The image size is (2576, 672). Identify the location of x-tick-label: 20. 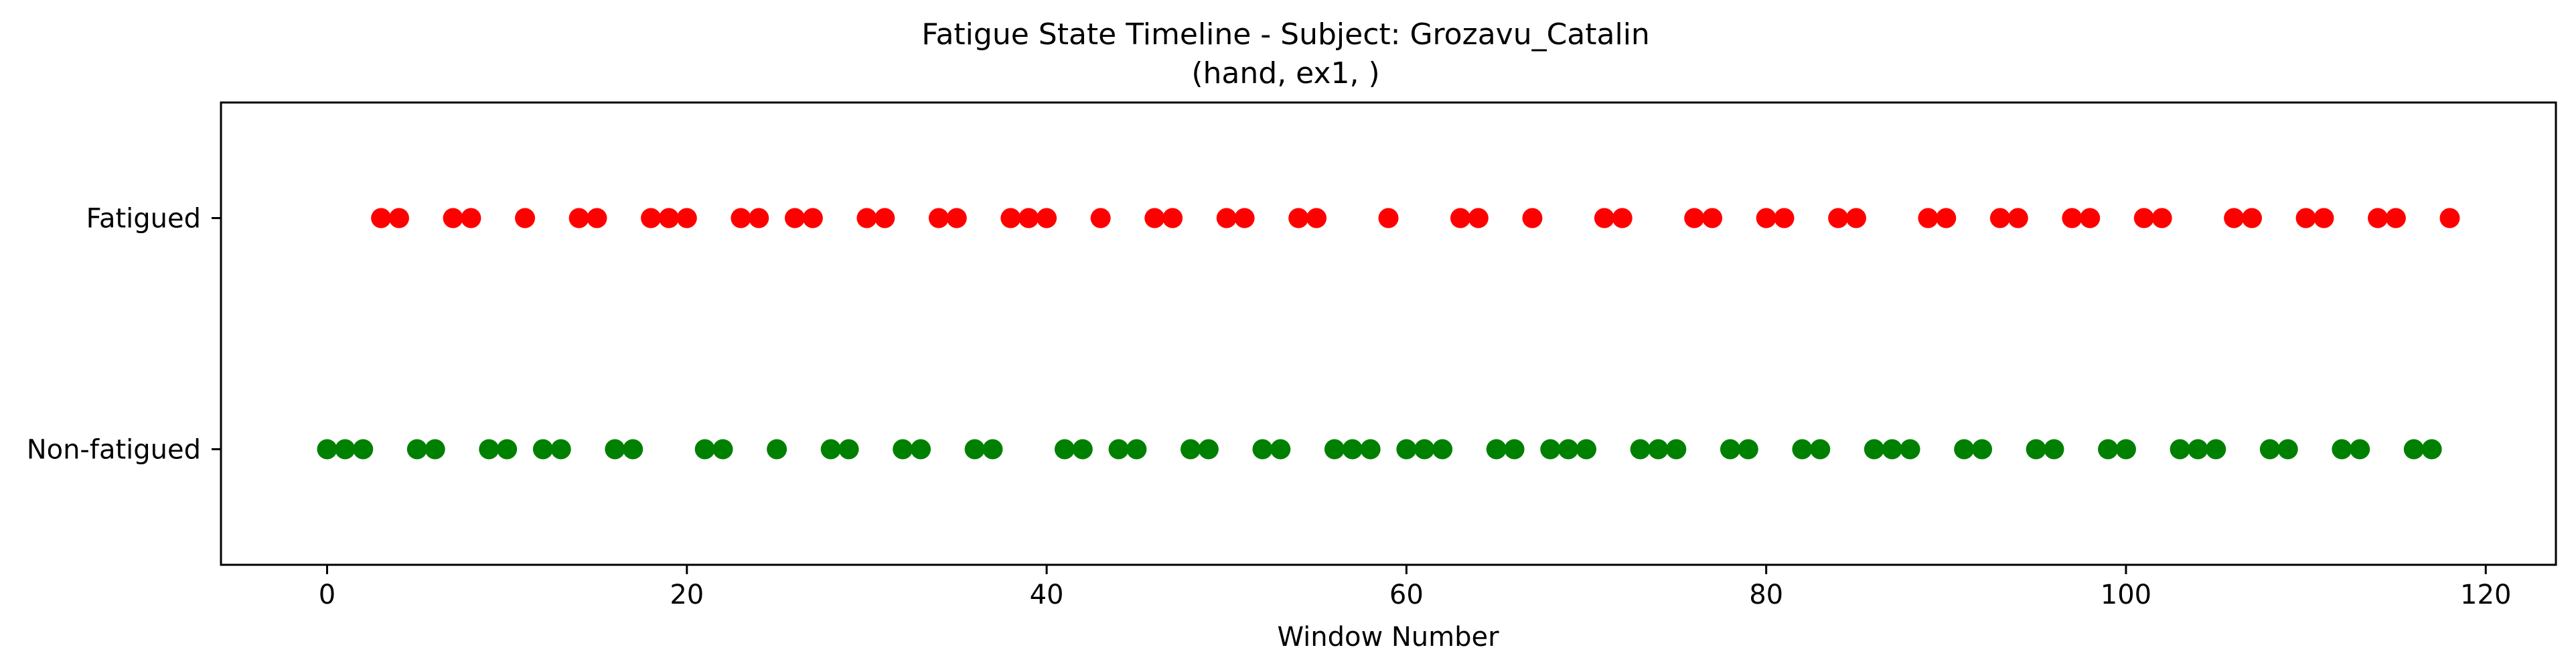
(687, 595).